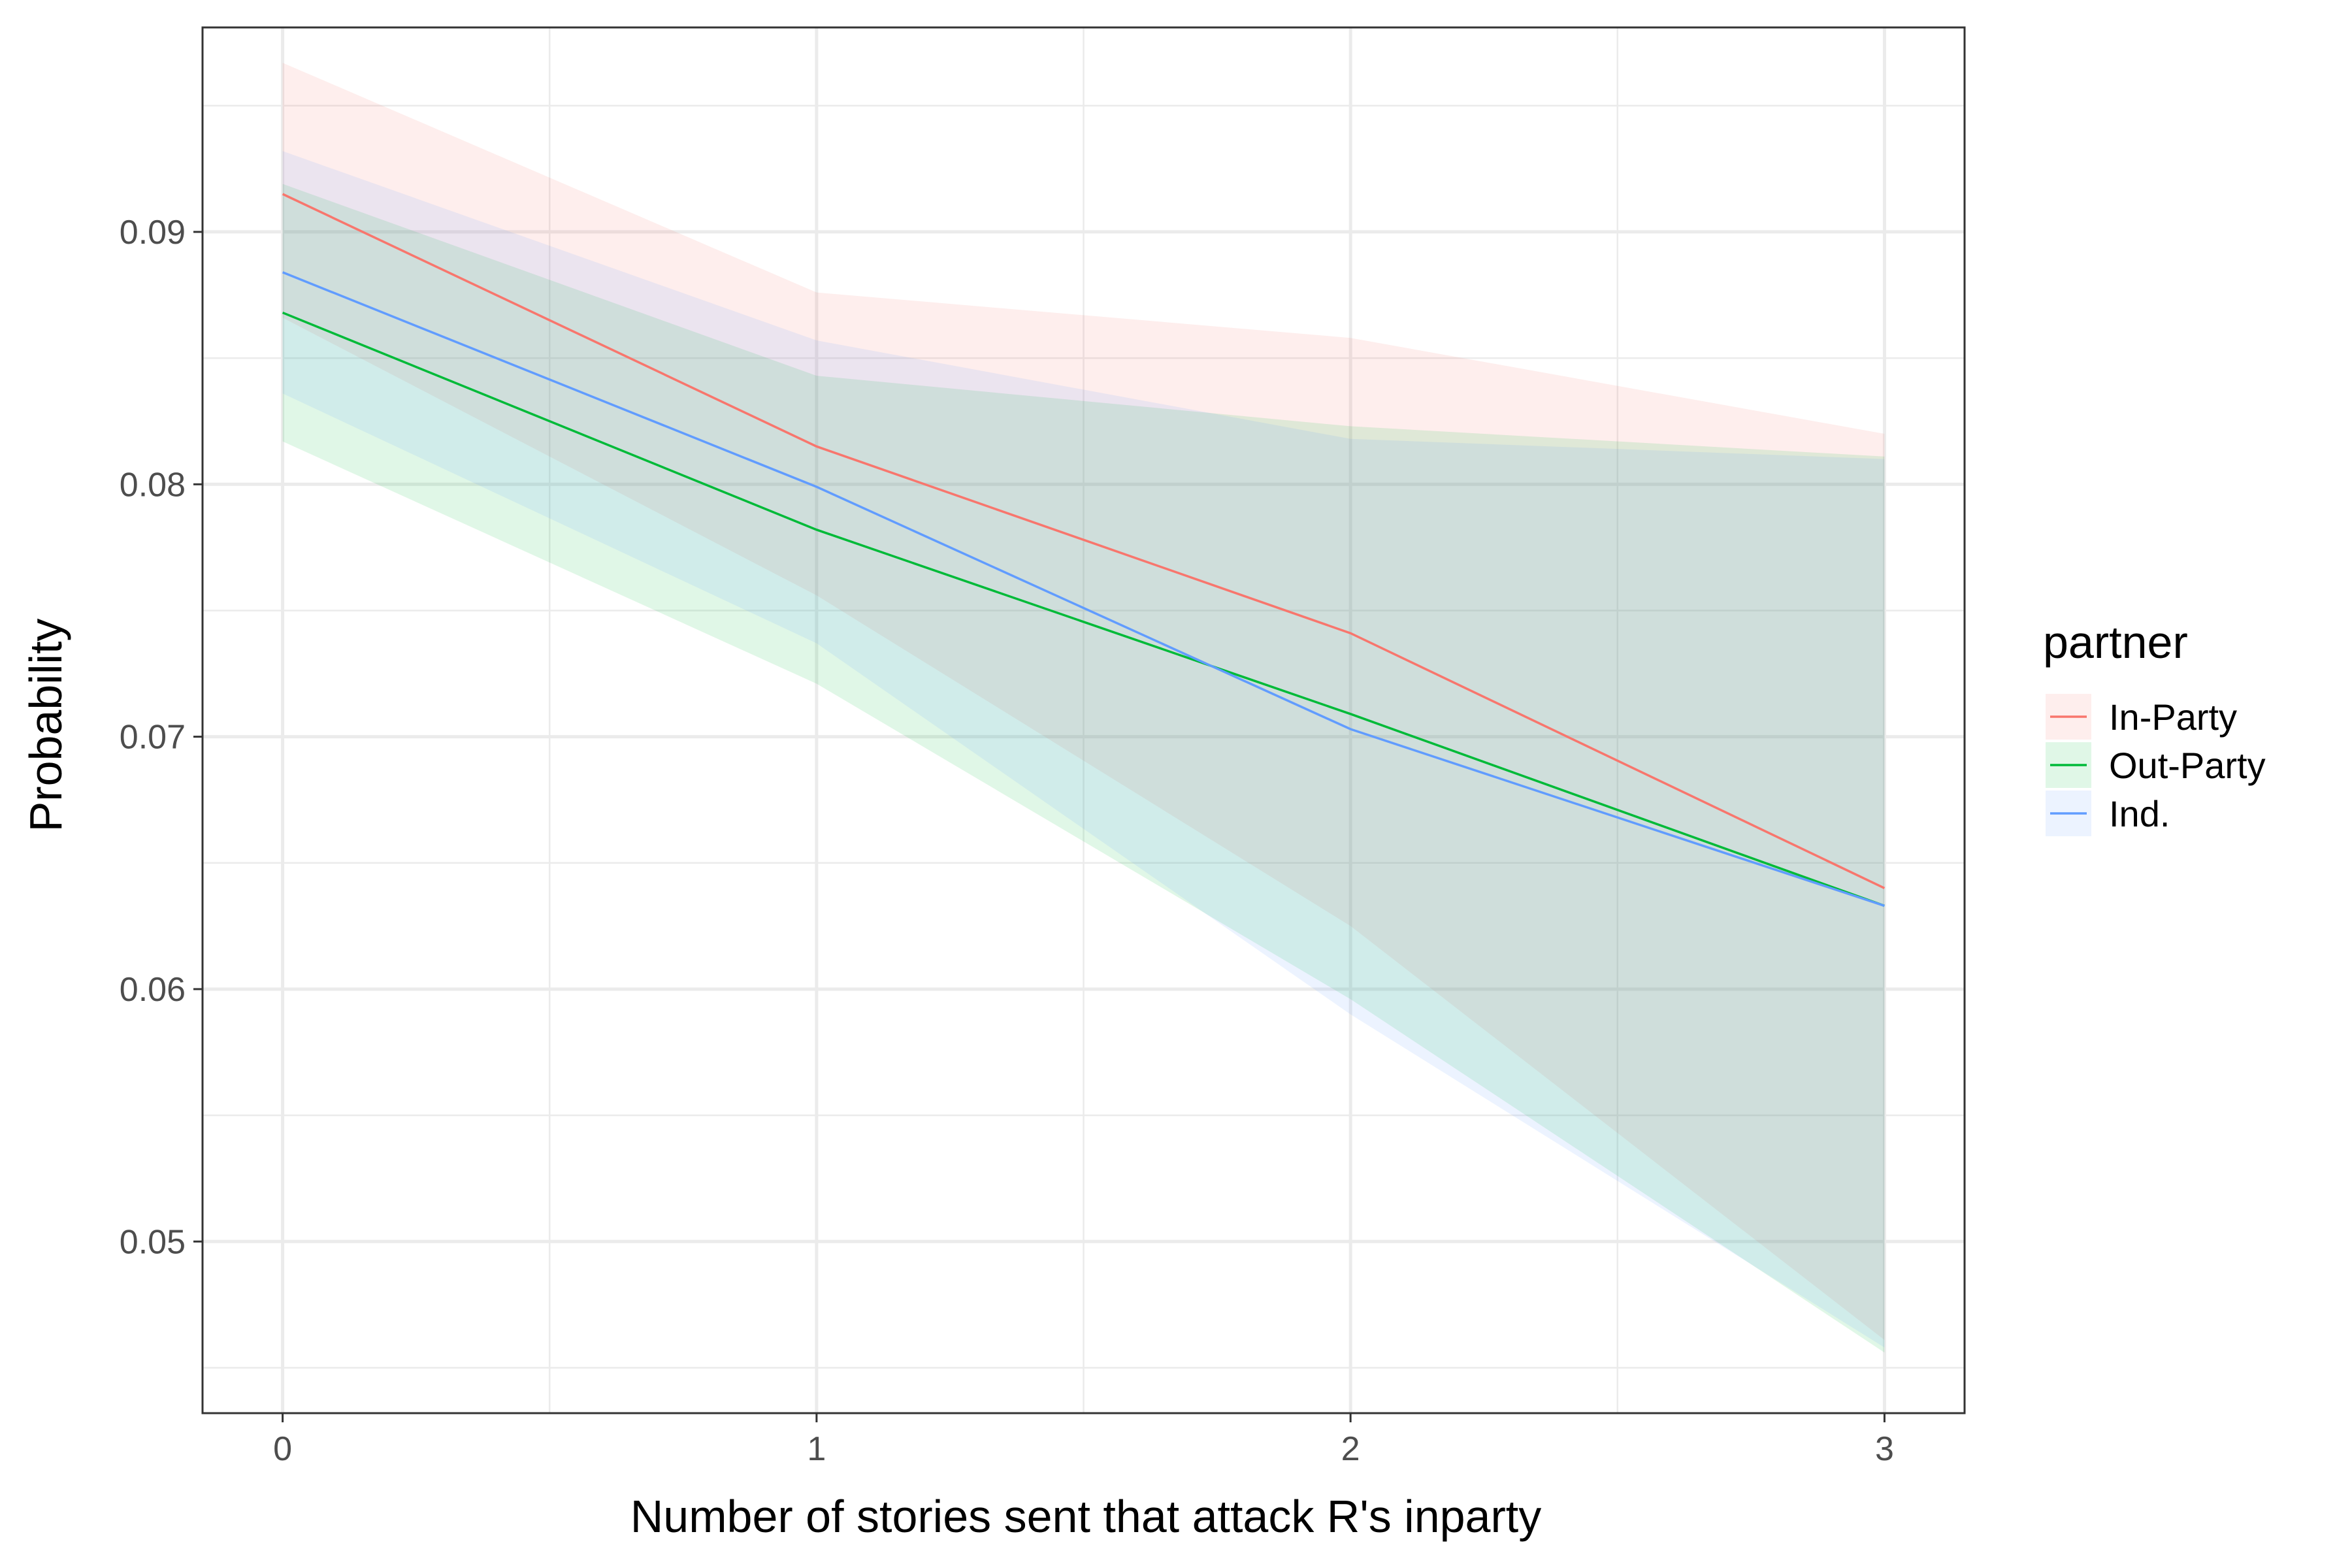  What do you see at coordinates (153, 485) in the screenshot?
I see `y-tick-label: 0.08` at bounding box center [153, 485].